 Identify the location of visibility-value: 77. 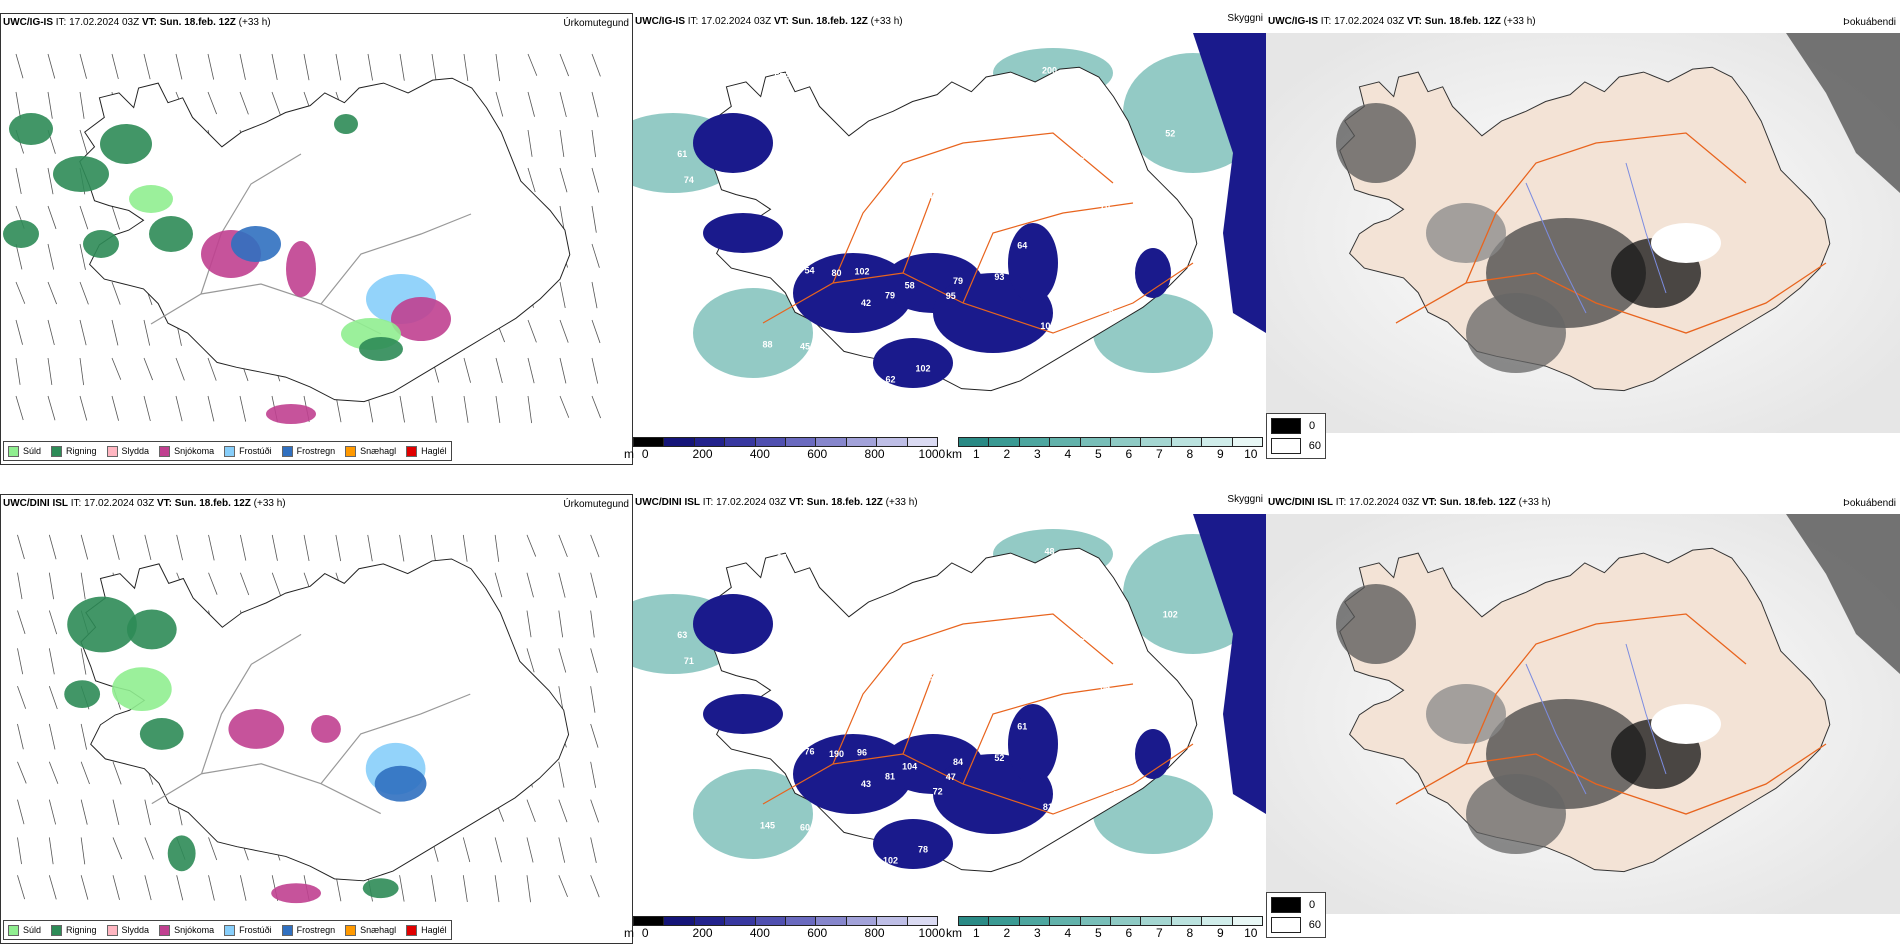
(765, 101).